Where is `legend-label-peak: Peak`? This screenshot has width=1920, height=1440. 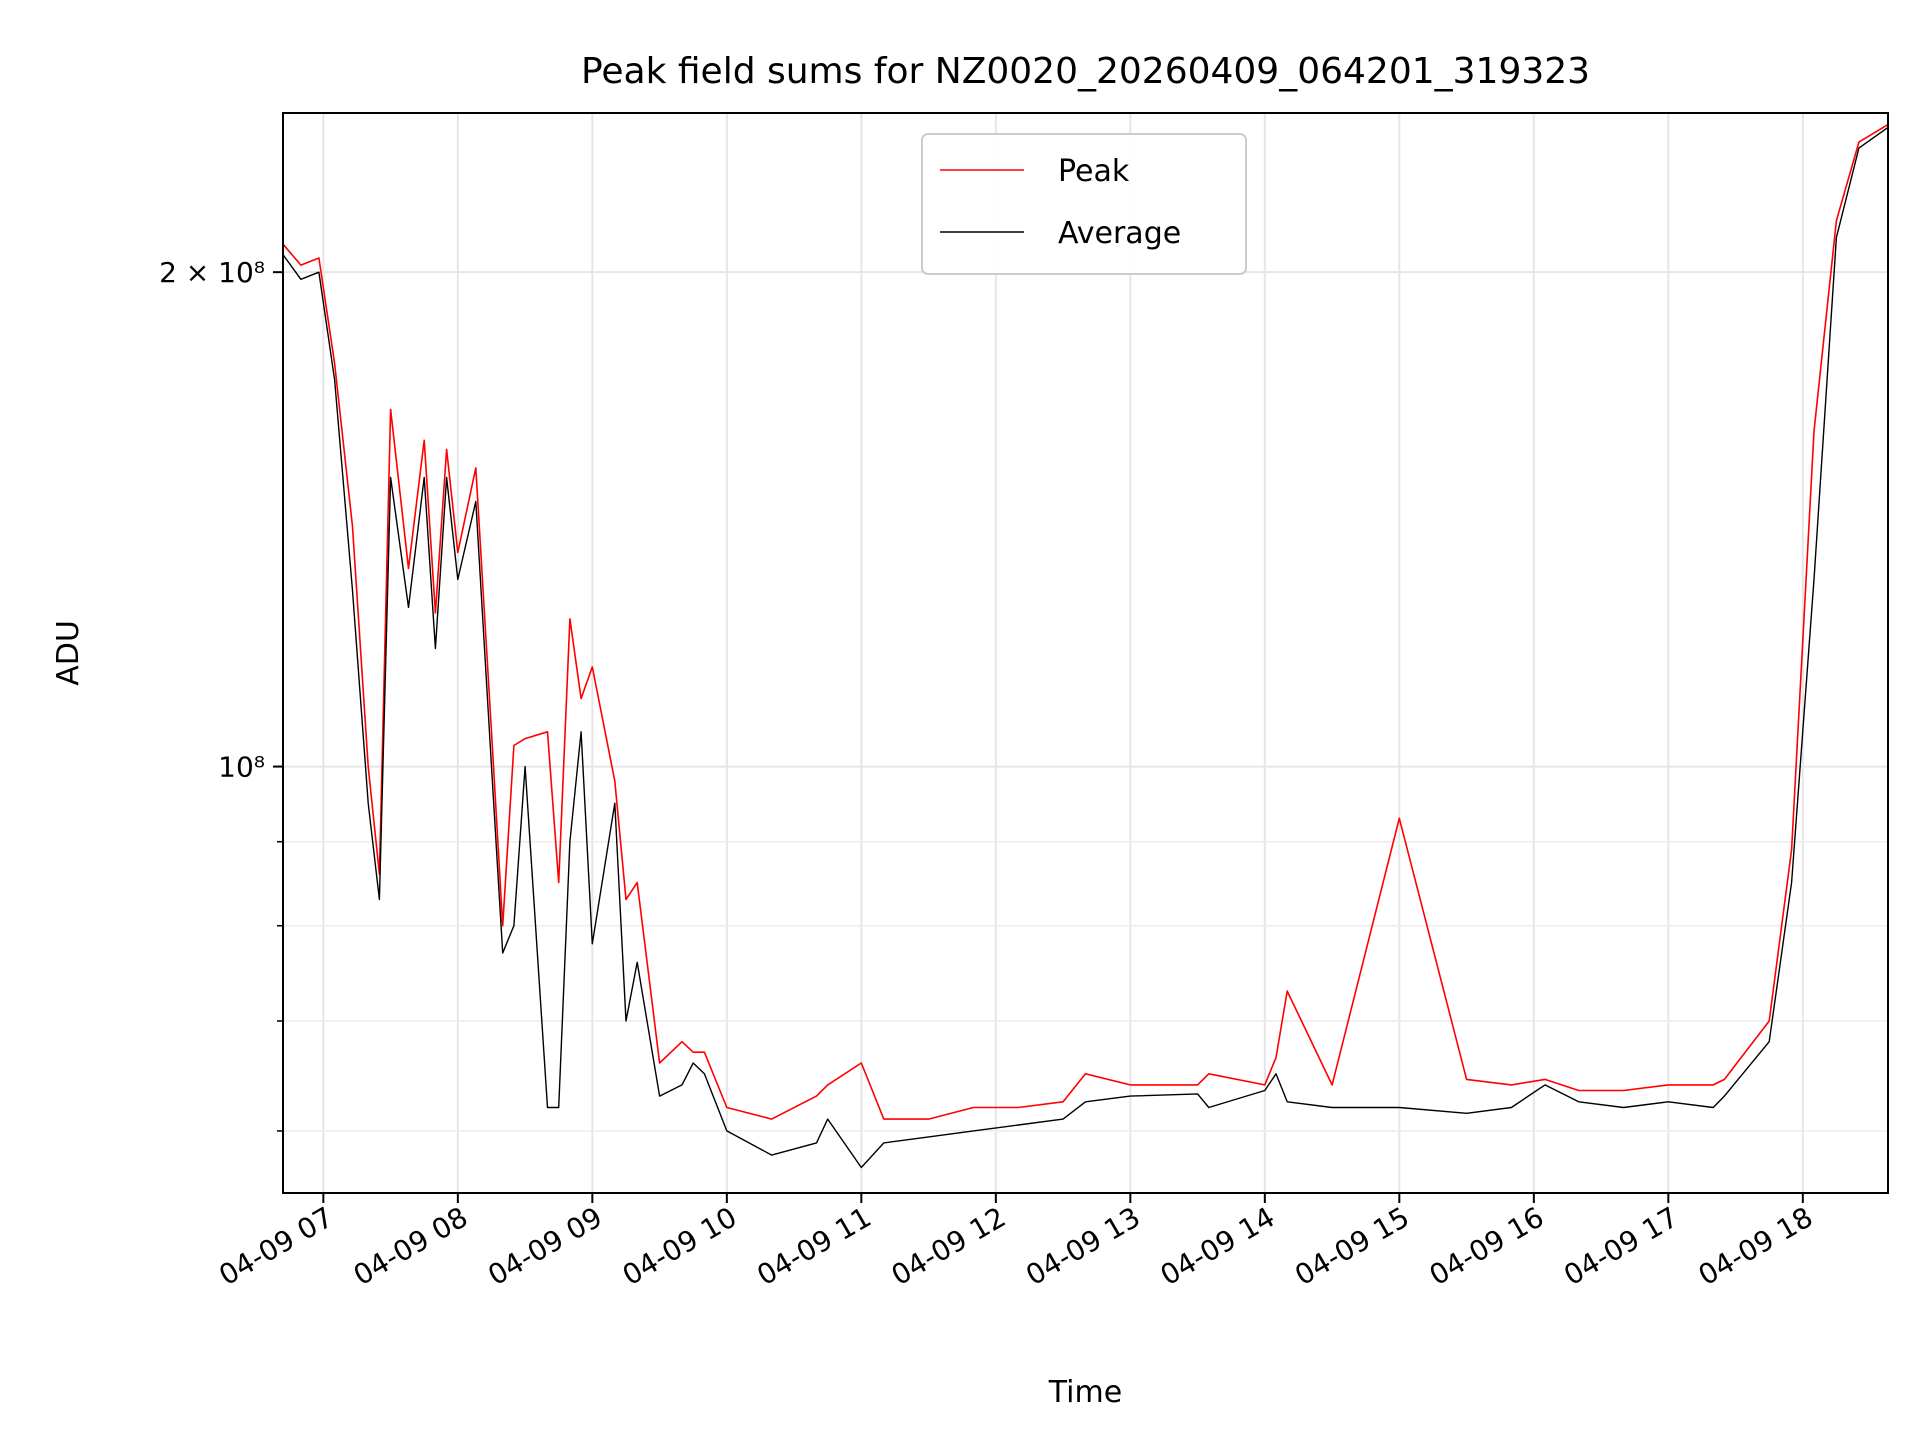 legend-label-peak: Peak is located at coordinates (1094, 171).